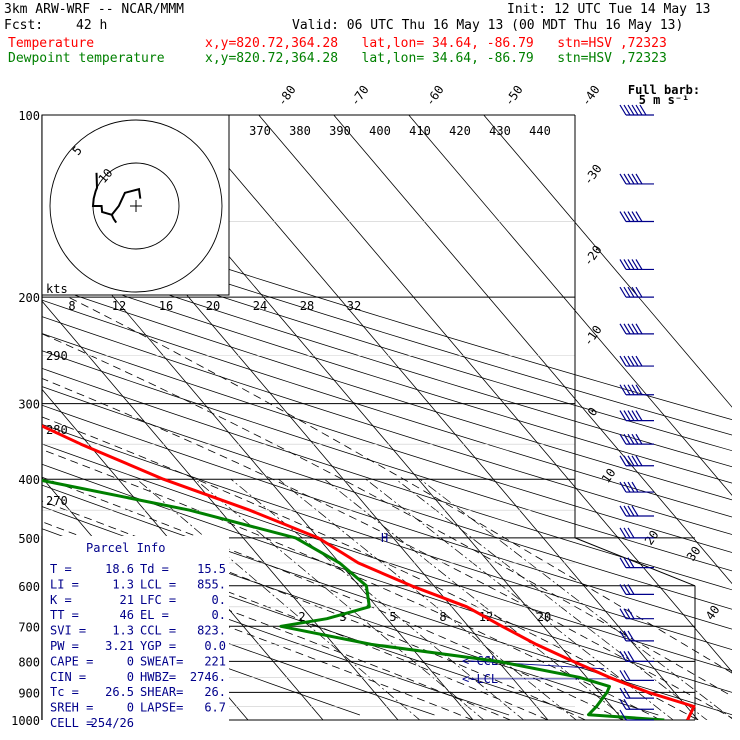 The height and width of the screenshot is (740, 740). Describe the element at coordinates (593, 336) in the screenshot. I see `isotherm-label: -10` at that location.